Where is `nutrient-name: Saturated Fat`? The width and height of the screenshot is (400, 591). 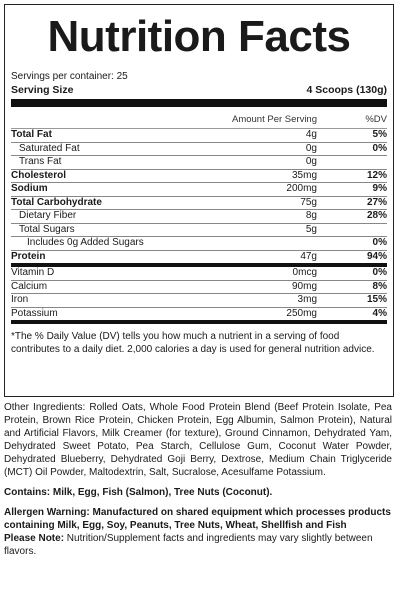 nutrient-name: Saturated Fat is located at coordinates (49, 148).